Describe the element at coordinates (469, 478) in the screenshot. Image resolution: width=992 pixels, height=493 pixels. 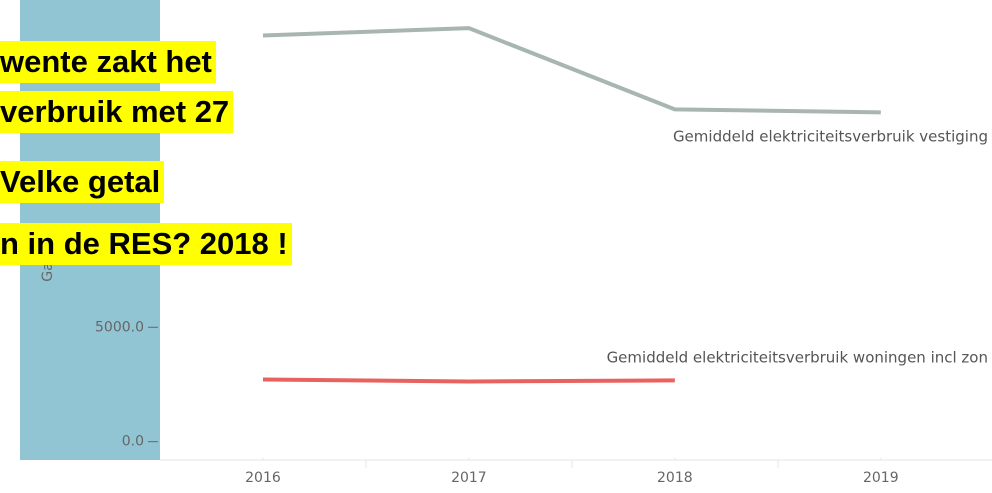
I see `x-tick-label: 2017` at that location.